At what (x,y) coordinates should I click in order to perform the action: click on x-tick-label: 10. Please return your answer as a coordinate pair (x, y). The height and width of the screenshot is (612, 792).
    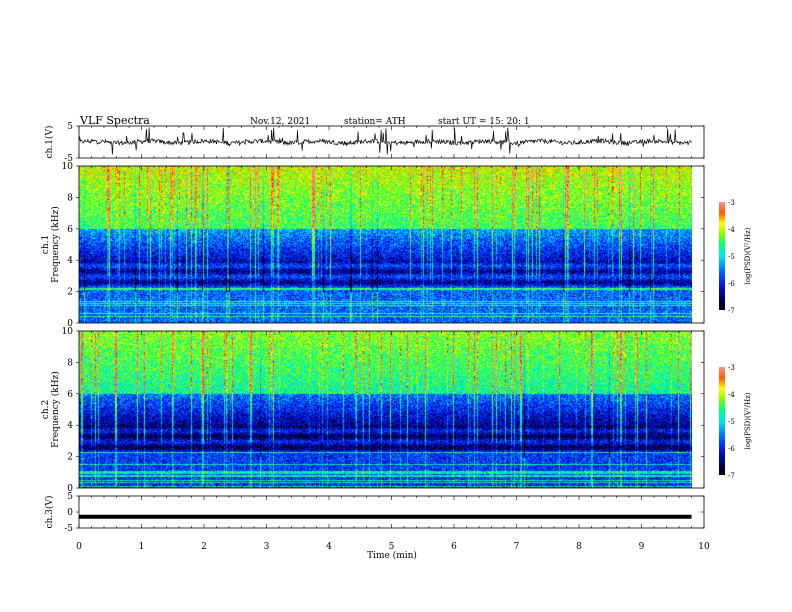
    Looking at the image, I should click on (704, 547).